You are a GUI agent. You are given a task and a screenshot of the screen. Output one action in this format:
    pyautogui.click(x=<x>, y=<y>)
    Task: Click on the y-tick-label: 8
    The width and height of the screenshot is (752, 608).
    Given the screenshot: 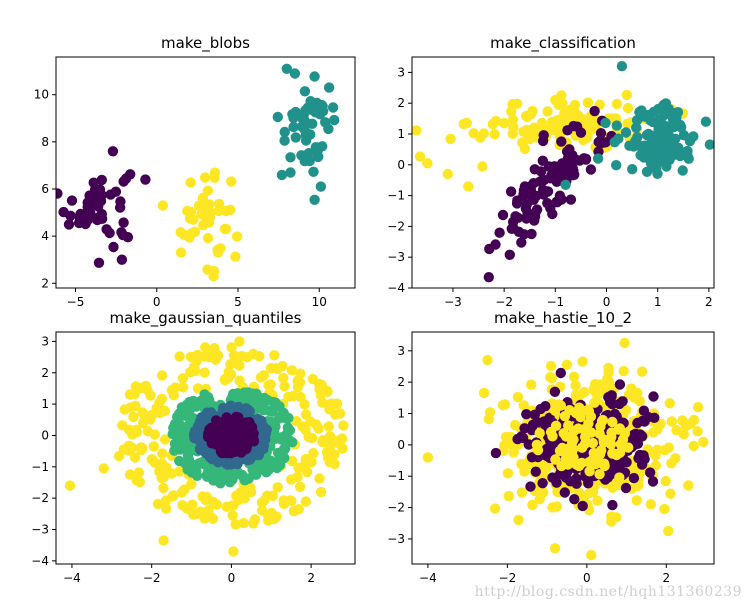 What is the action you would take?
    pyautogui.click(x=45, y=142)
    